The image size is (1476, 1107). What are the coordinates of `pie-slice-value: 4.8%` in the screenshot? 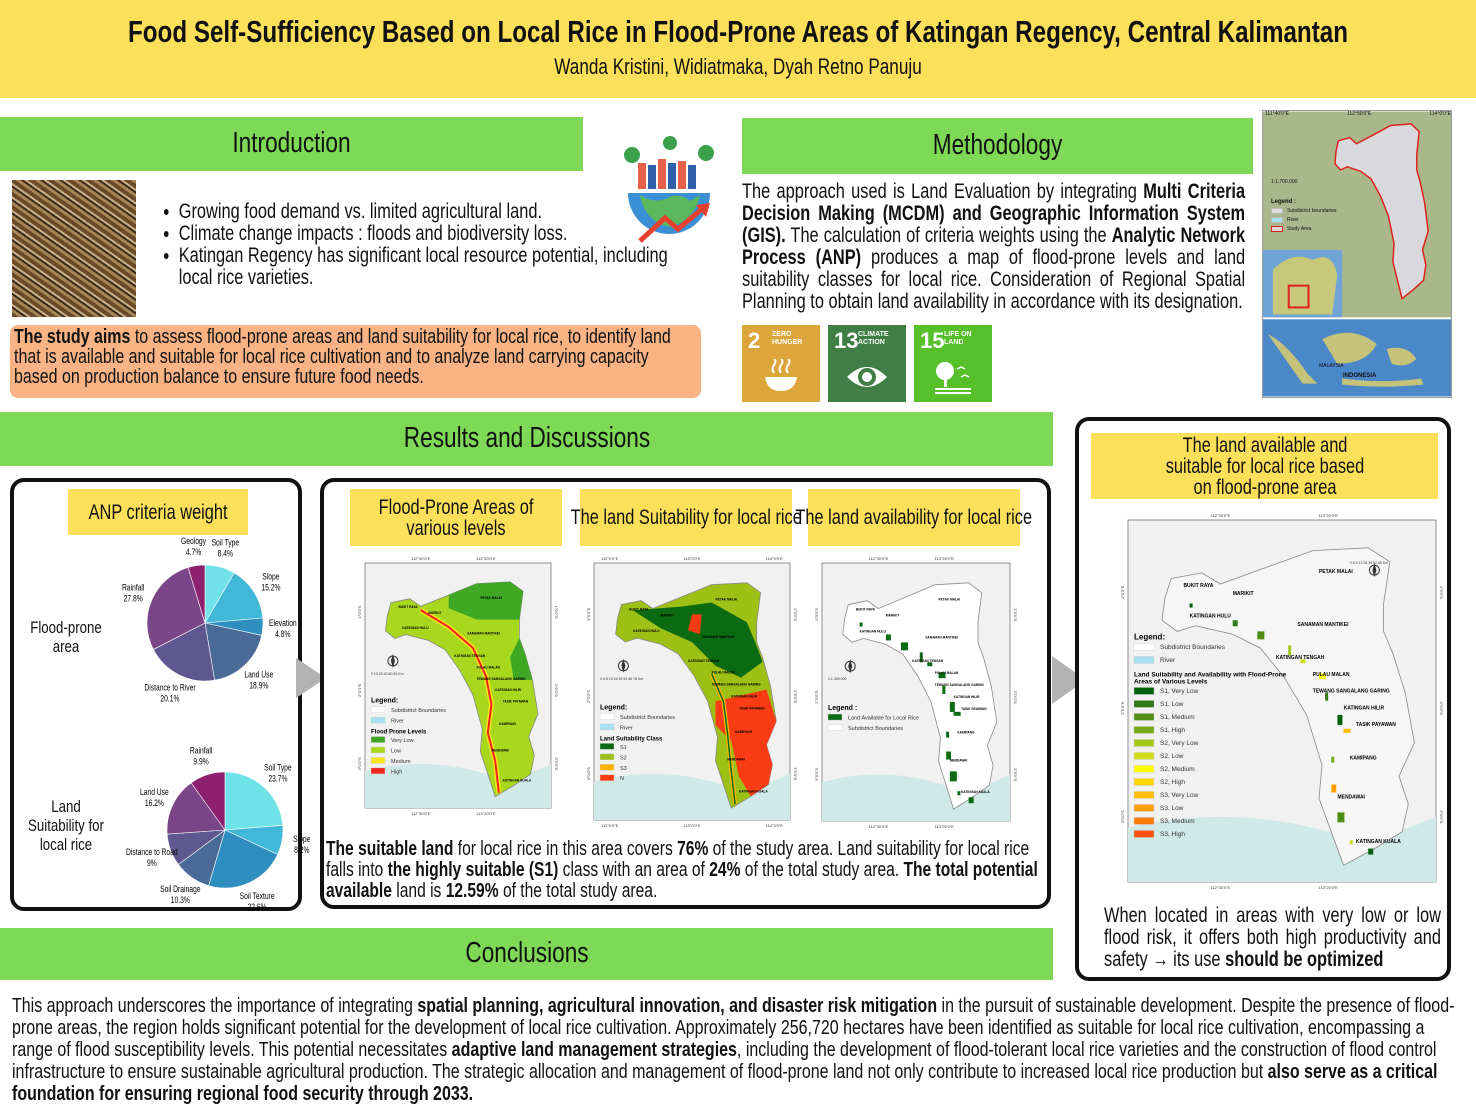 It's located at (282, 634).